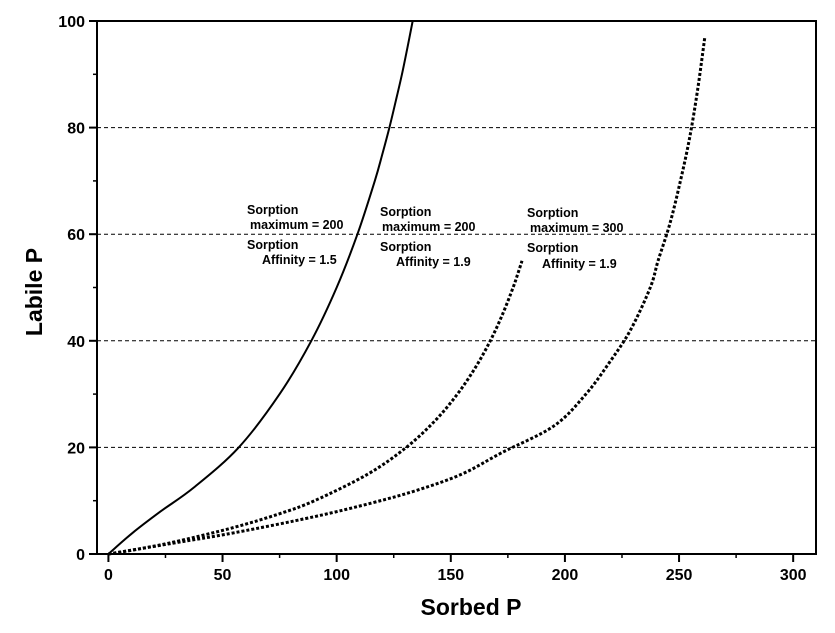 This screenshot has height=633, width=835. What do you see at coordinates (76, 448) in the screenshot?
I see `y-tick-label-20: 20` at bounding box center [76, 448].